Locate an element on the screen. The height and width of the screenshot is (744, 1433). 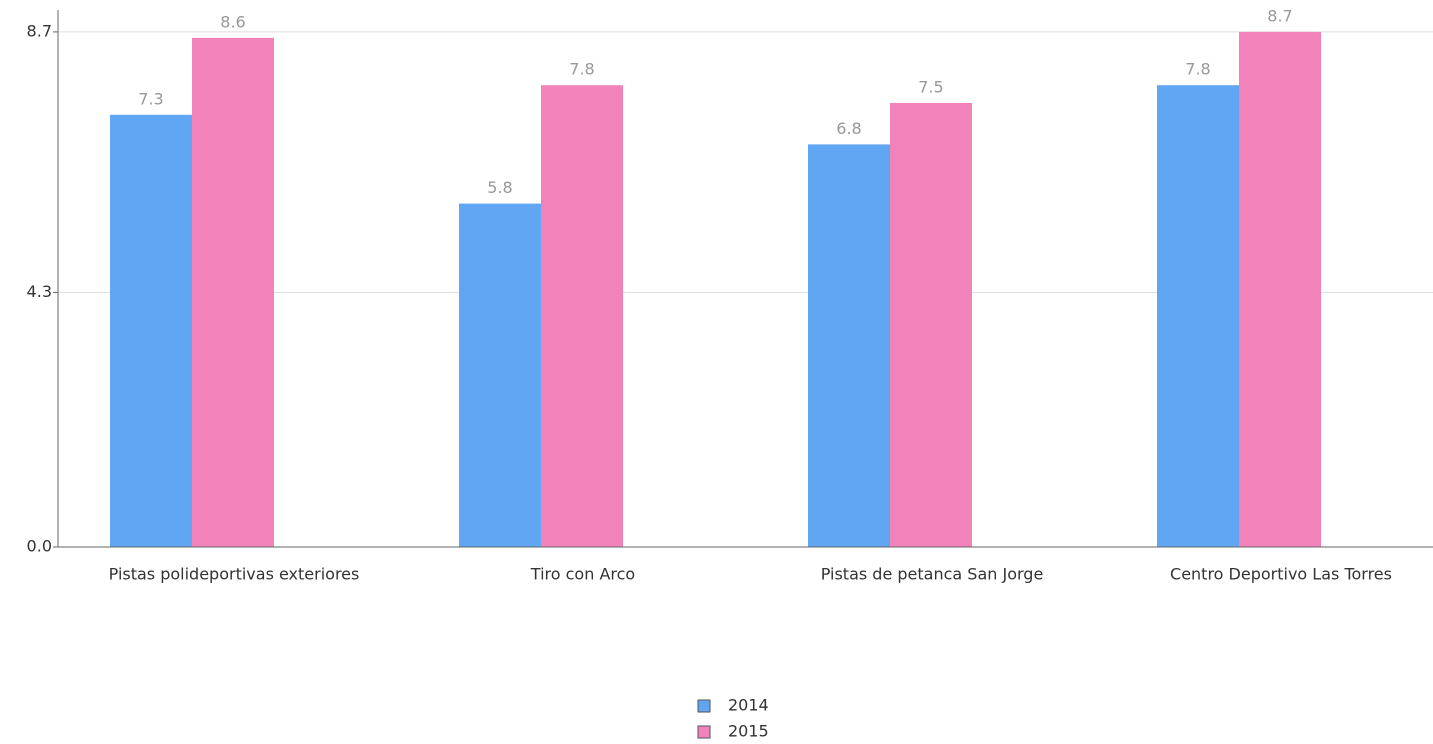
value-label: 5.8 is located at coordinates (499, 187).